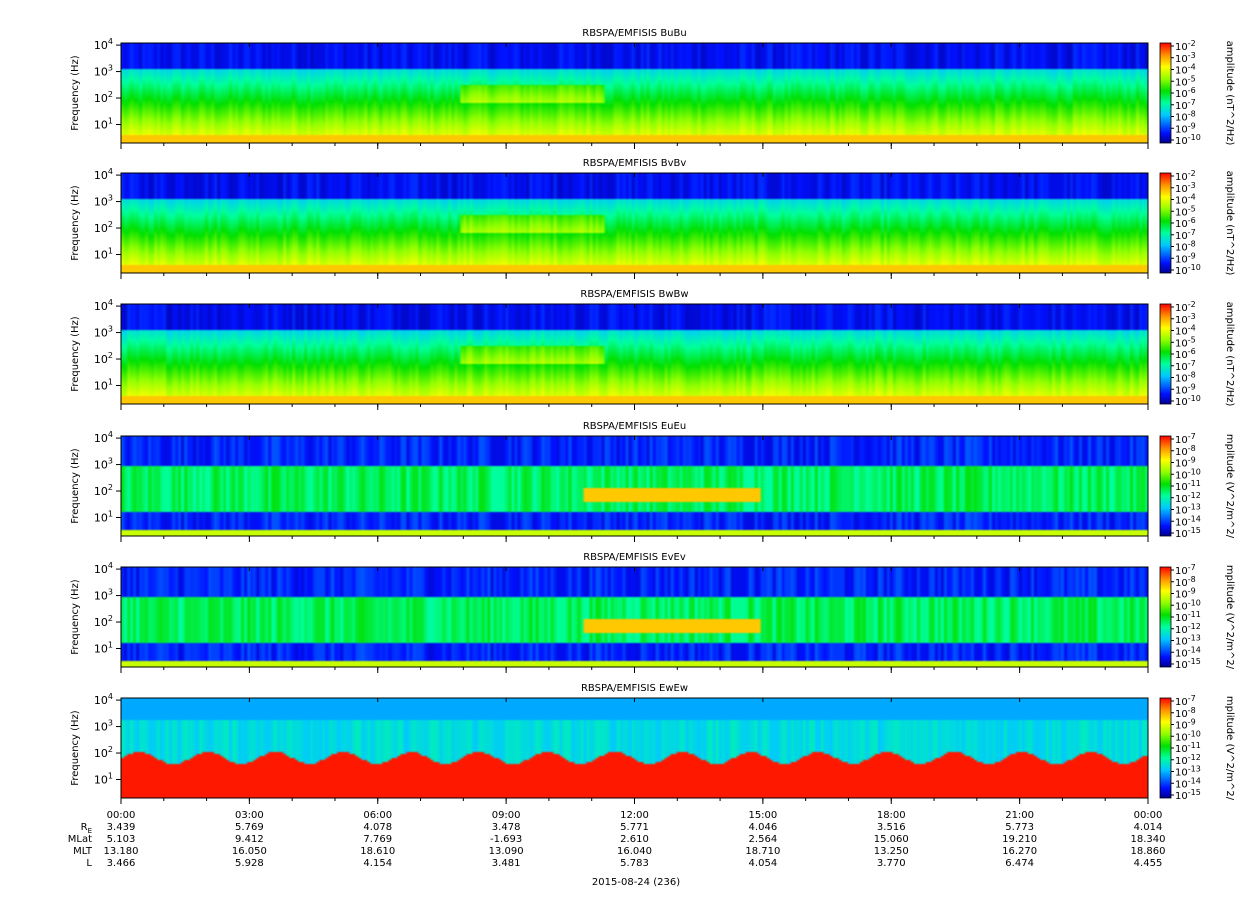 The image size is (1248, 899). I want to click on ephemeris-value: 18.710, so click(762, 851).